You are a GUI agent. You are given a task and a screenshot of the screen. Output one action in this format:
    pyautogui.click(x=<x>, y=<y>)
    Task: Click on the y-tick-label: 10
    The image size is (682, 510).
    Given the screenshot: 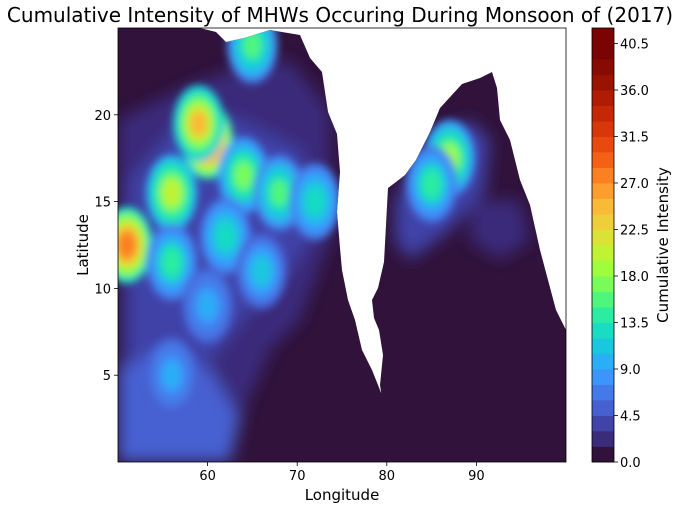 What is the action you would take?
    pyautogui.click(x=102, y=289)
    